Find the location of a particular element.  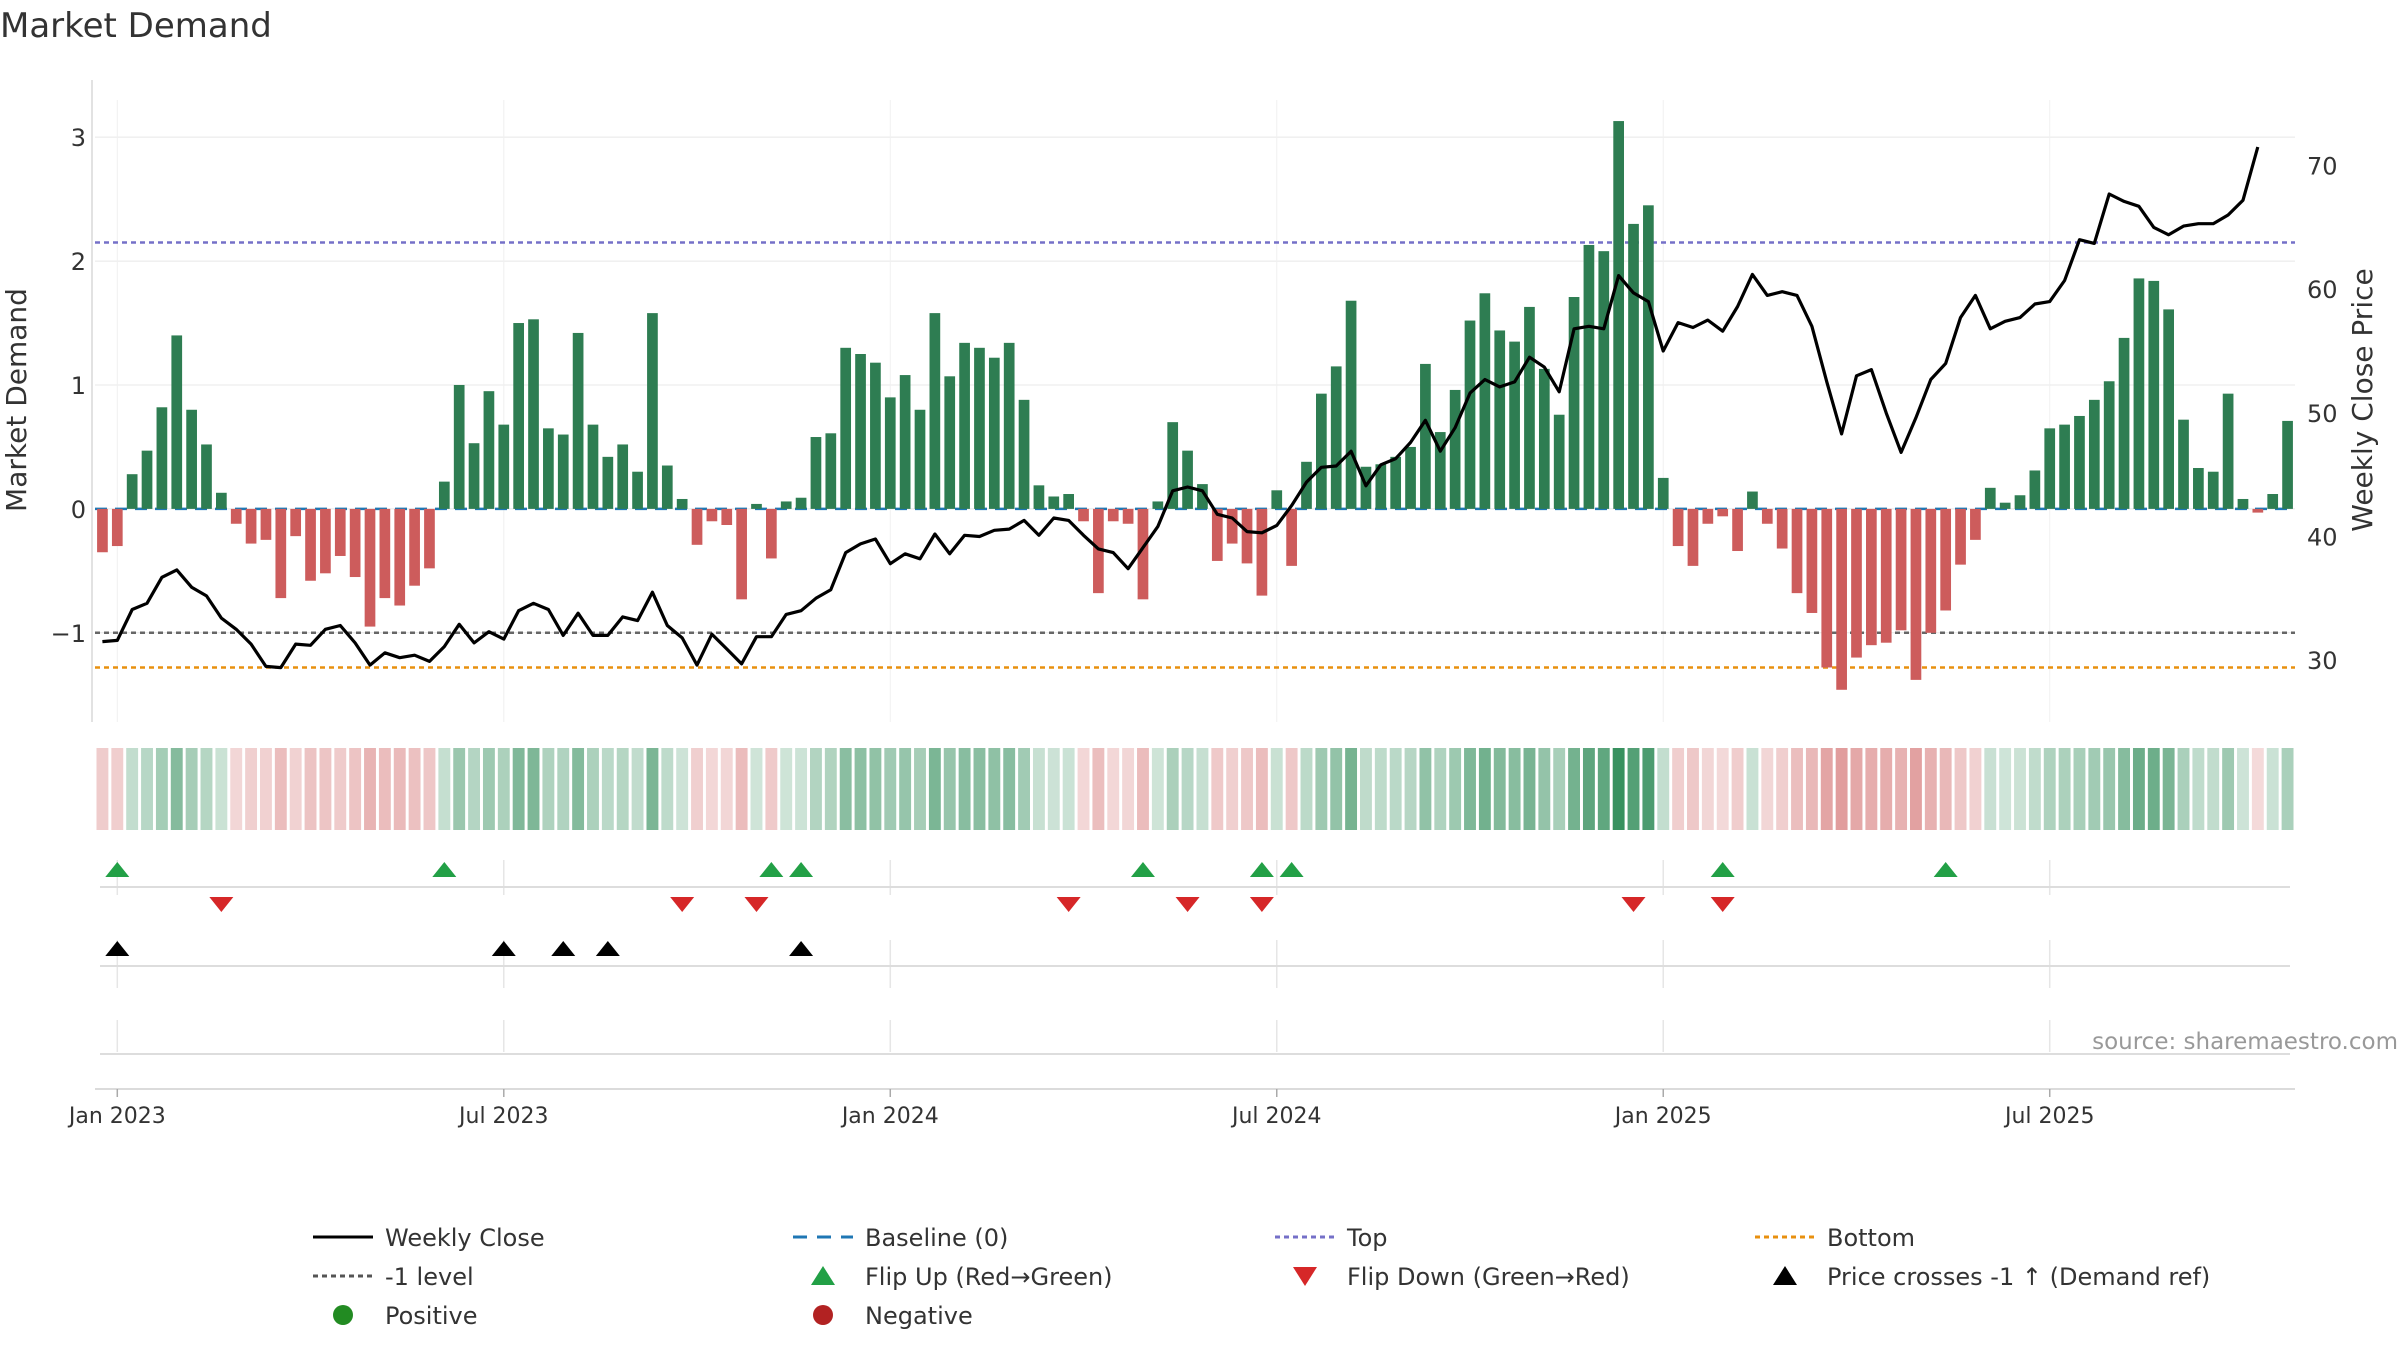

legend-label: Positive is located at coordinates (431, 1316).